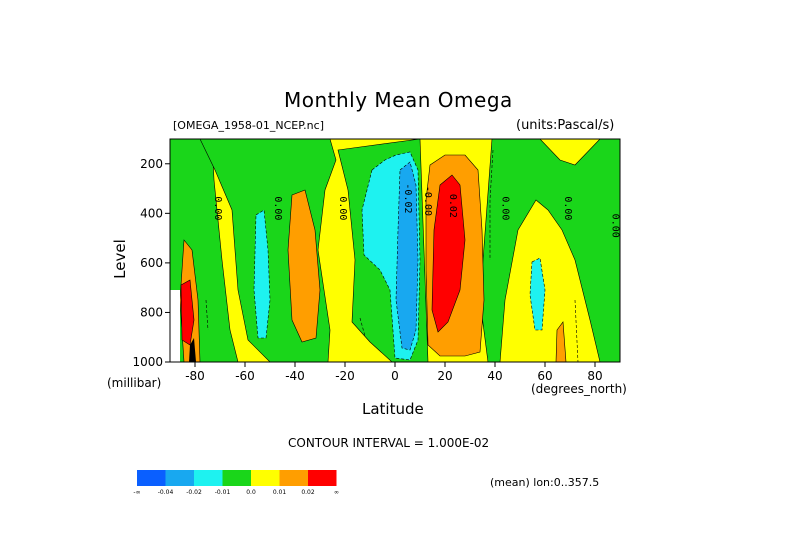 The width and height of the screenshot is (789, 558). Describe the element at coordinates (147, 362) in the screenshot. I see `y-tick-label: 1000` at that location.